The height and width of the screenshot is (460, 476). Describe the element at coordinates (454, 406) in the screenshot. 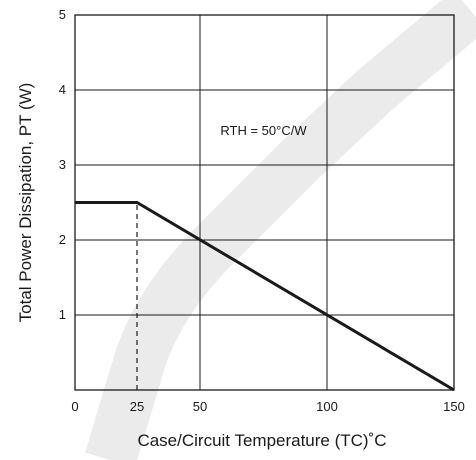

I see `x-tick-label: 150` at that location.